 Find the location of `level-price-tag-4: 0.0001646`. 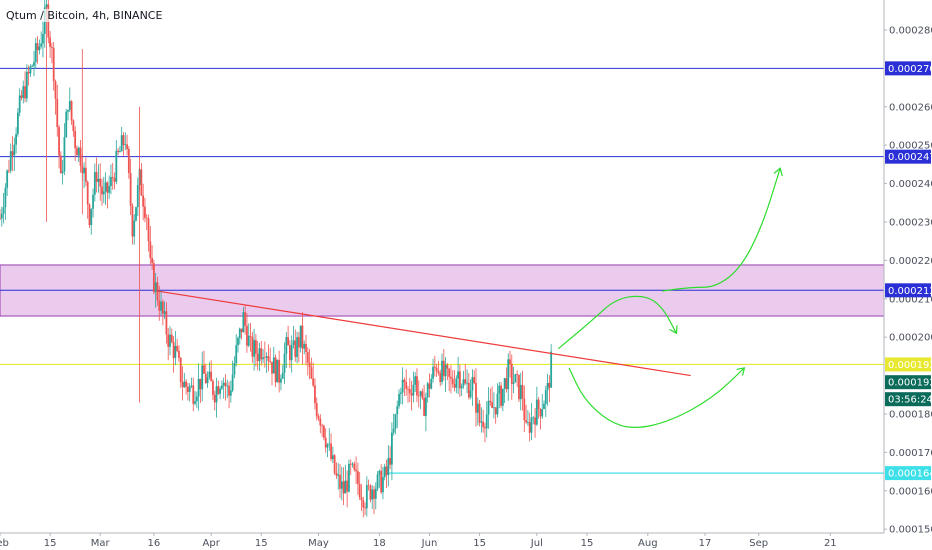

level-price-tag-4: 0.0001646 is located at coordinates (910, 474).